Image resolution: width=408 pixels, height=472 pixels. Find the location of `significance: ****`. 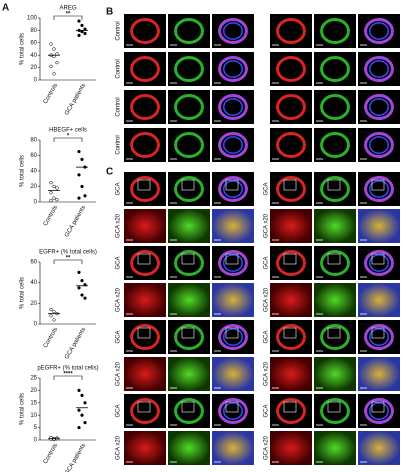

significance: **** is located at coordinates (68, 375).